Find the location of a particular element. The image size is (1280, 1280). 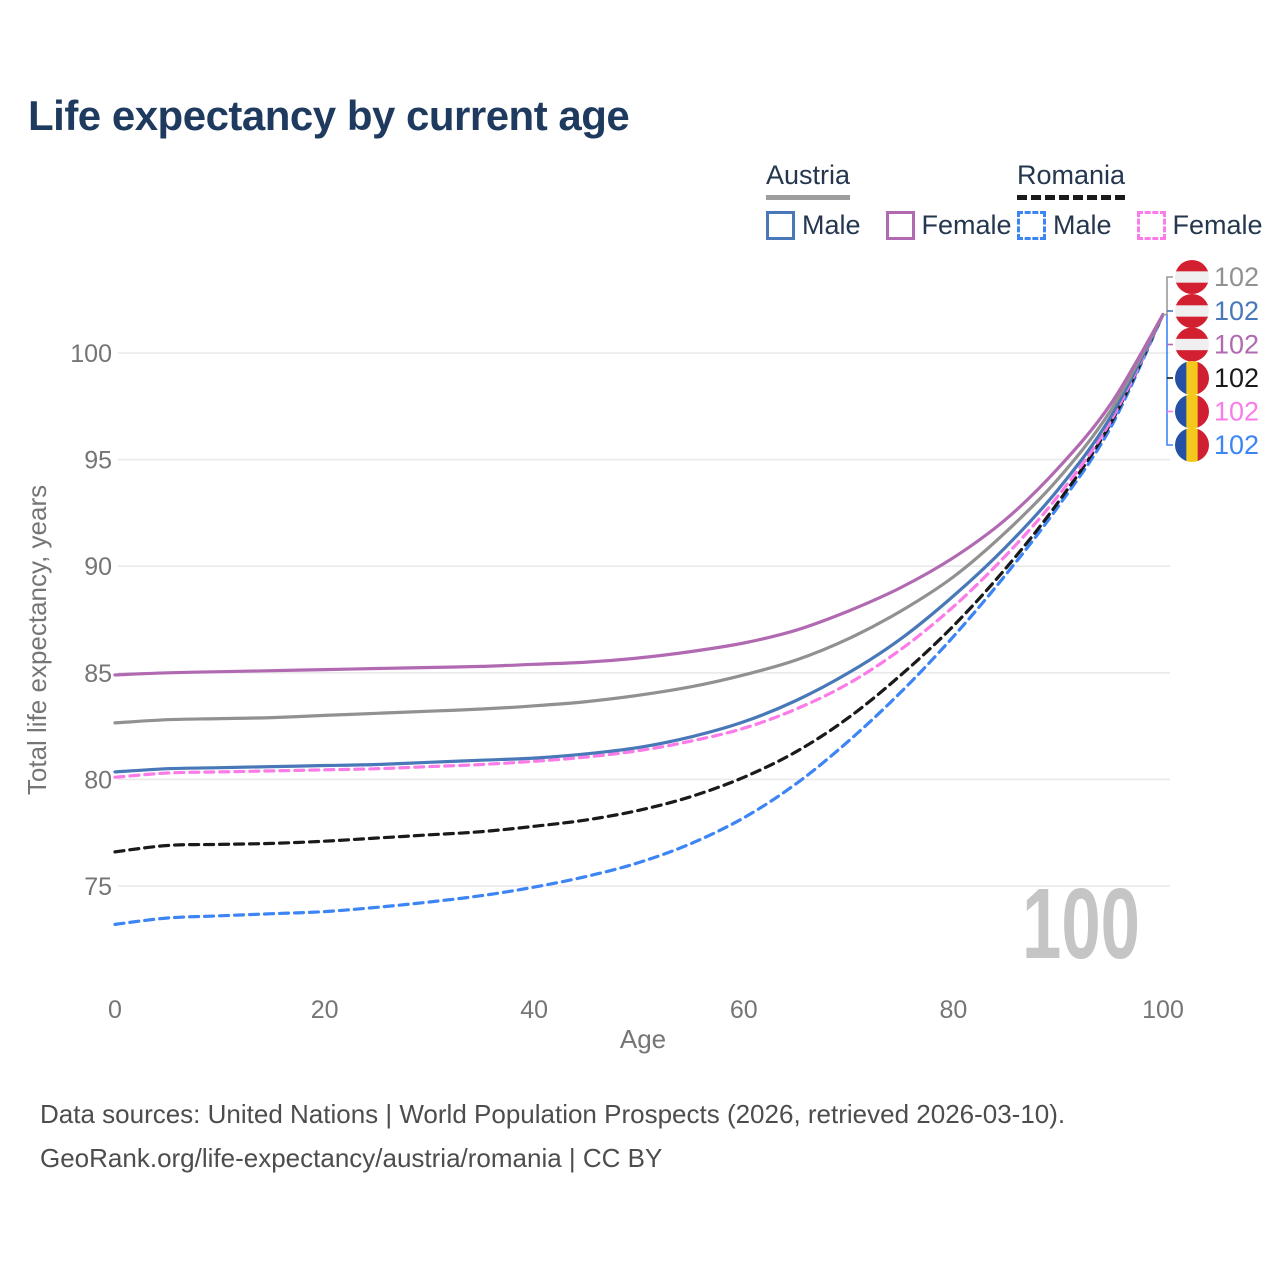

x-tick-label: 100 is located at coordinates (1163, 1010).